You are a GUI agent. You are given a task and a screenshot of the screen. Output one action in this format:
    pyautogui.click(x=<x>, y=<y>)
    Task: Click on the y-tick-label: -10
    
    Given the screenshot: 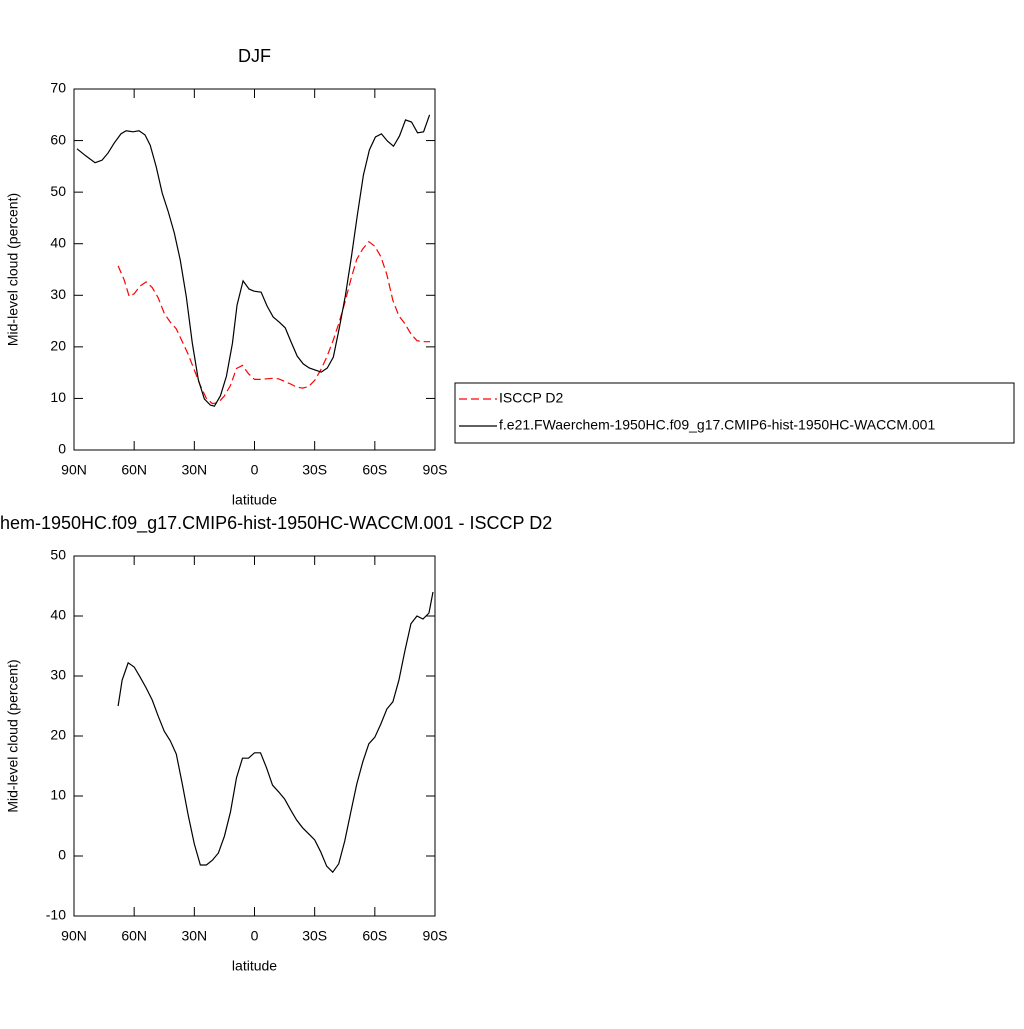 What is the action you would take?
    pyautogui.click(x=56, y=915)
    